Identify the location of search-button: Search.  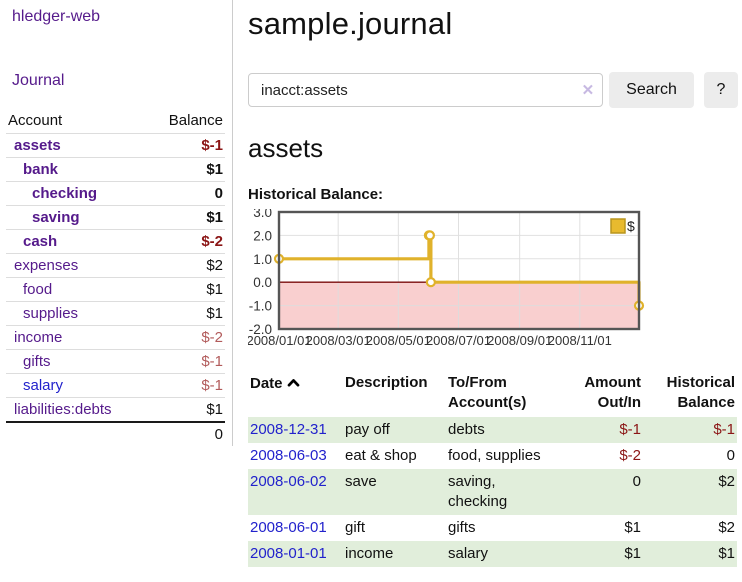
(651, 90).